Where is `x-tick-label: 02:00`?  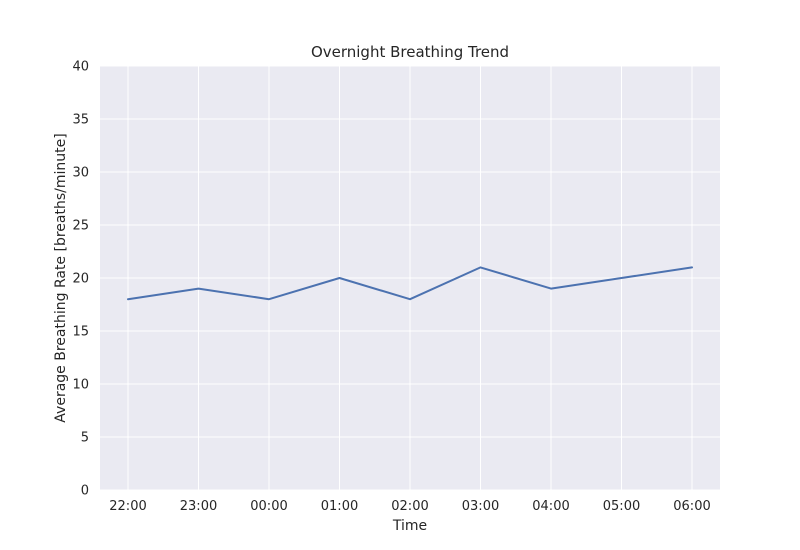
x-tick-label: 02:00 is located at coordinates (409, 506).